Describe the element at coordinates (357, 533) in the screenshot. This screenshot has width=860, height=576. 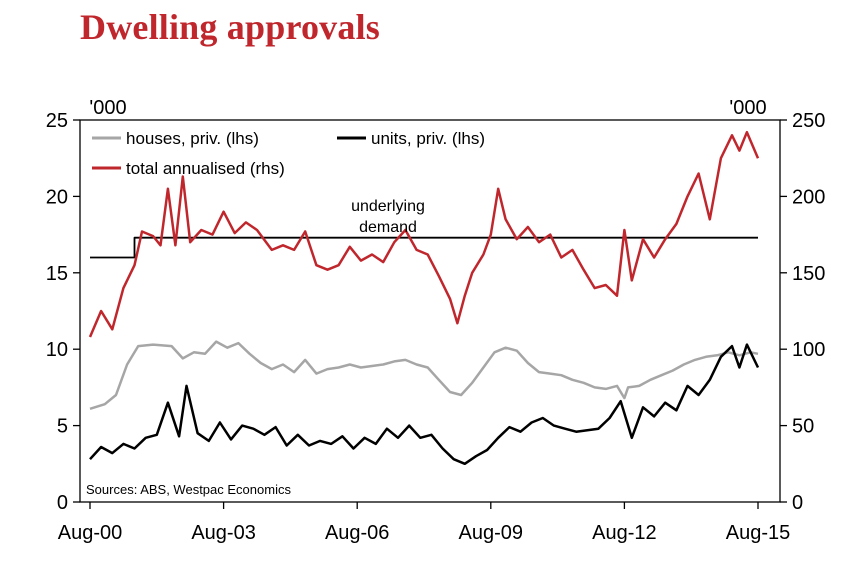
I see `x-tick-label: Aug-06` at that location.